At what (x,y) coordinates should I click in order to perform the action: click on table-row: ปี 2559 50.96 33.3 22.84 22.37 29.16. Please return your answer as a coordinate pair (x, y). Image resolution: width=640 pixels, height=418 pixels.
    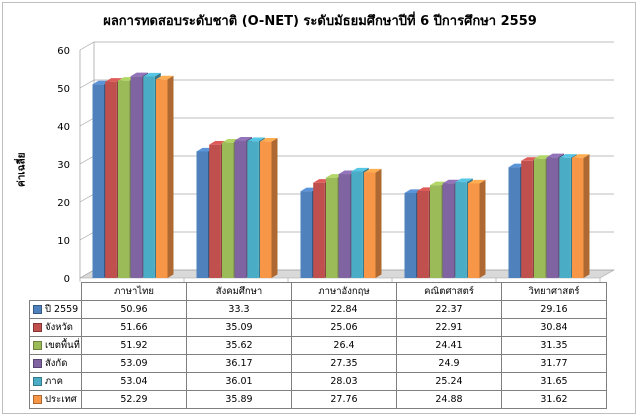
    Looking at the image, I should click on (318, 309).